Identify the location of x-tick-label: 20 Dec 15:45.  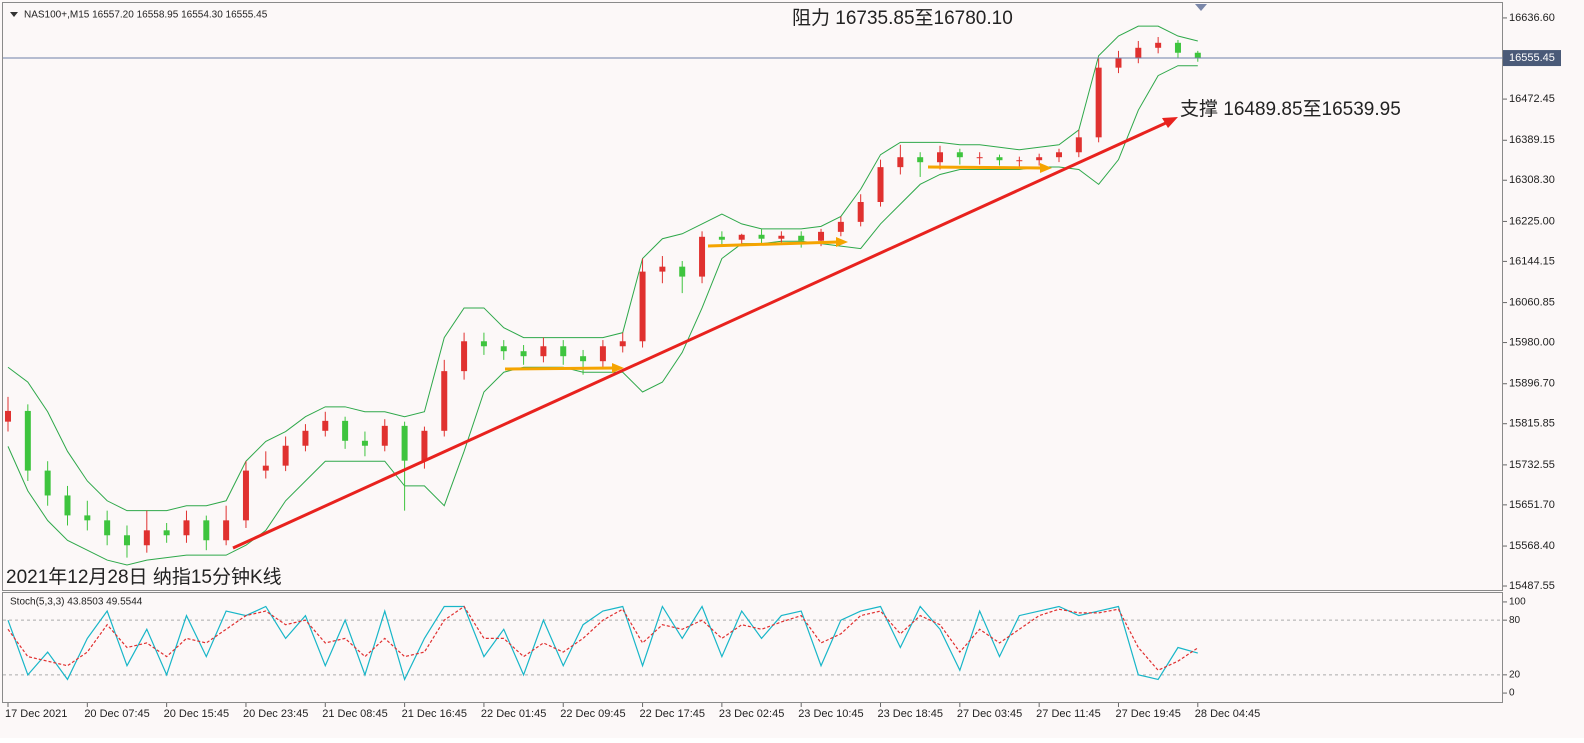
(196, 714).